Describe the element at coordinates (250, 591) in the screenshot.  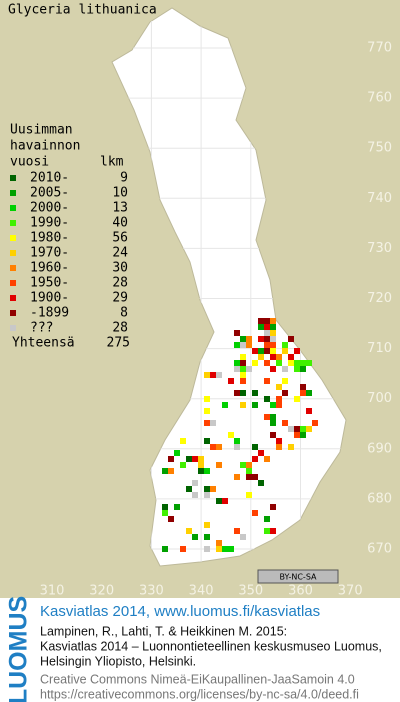
I see `x-tick-label: 350` at that location.